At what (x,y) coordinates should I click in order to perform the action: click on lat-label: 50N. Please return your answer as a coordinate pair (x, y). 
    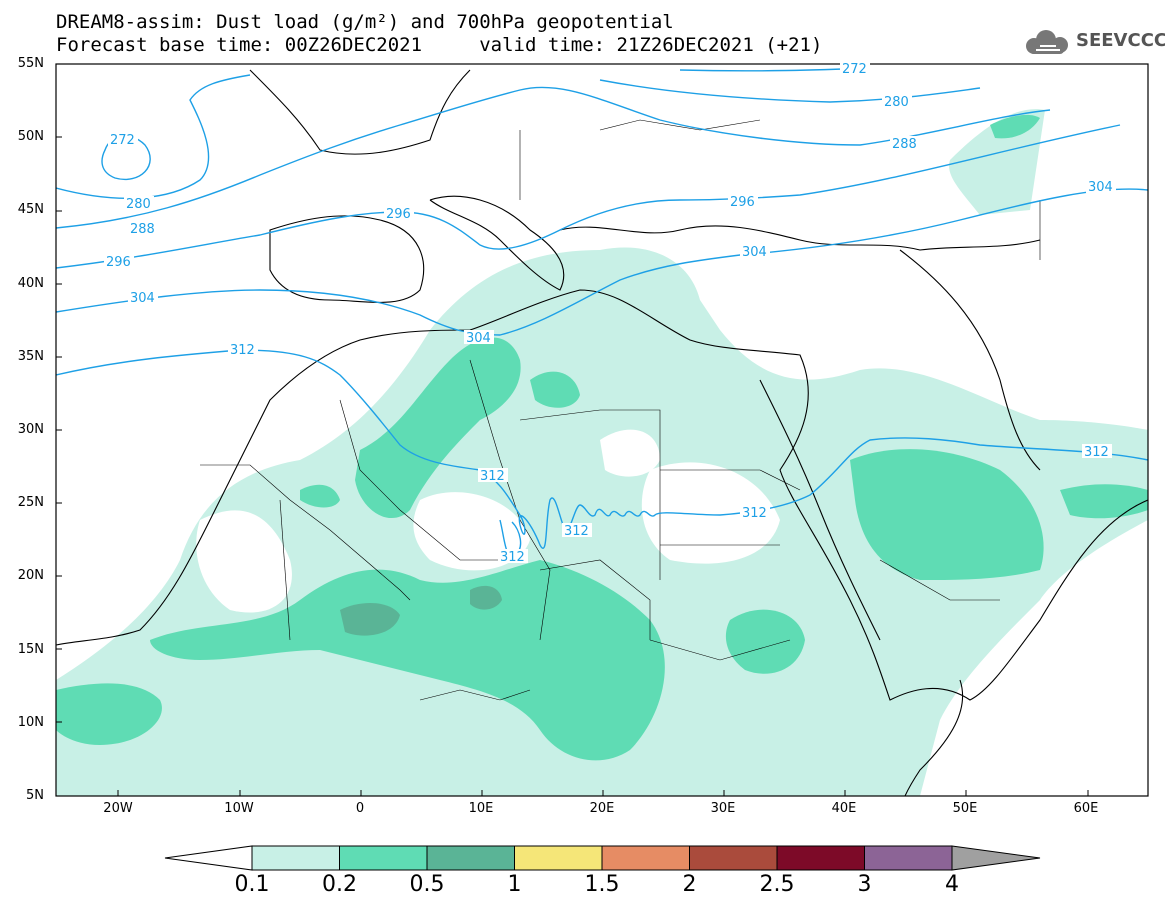
    Looking at the image, I should click on (30, 137).